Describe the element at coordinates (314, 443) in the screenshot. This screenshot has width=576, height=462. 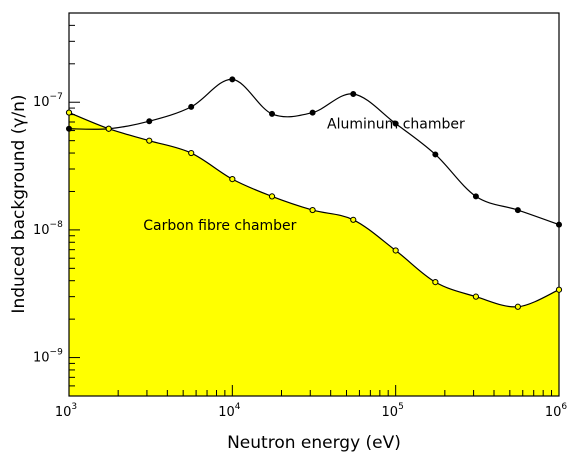
I see `x-axis-label: Neutron energy (eV)` at that location.